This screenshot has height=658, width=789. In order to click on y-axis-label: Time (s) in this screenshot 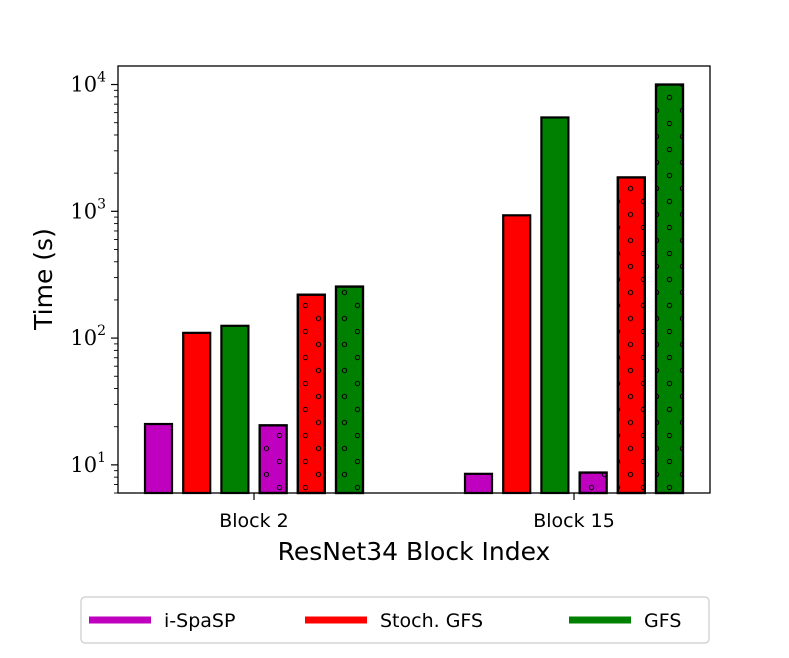, I will do `click(43, 279)`.